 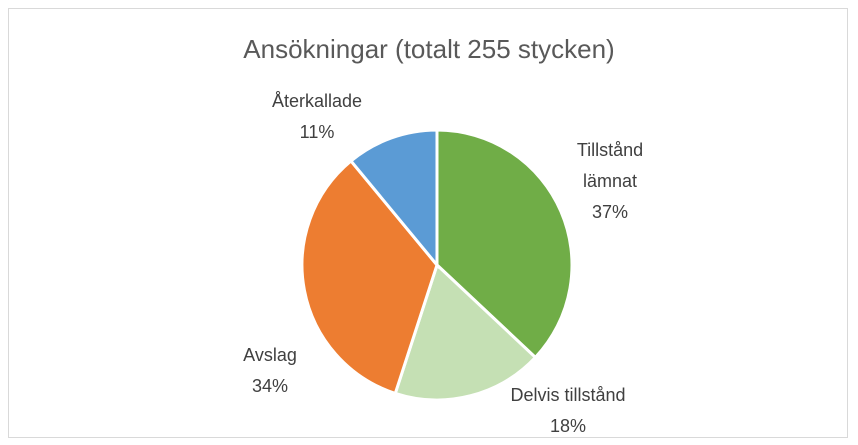 I want to click on category-label: Återkallade, so click(x=317, y=101).